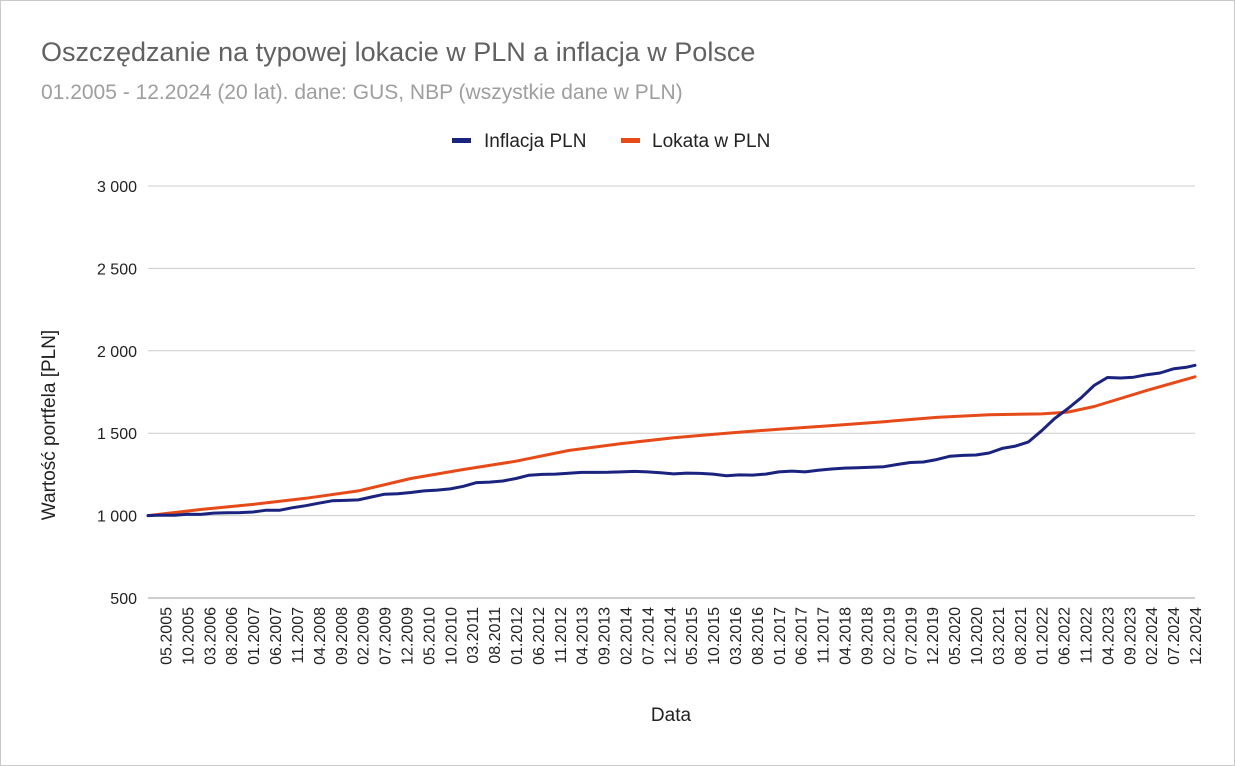 The height and width of the screenshot is (766, 1235). Describe the element at coordinates (561, 635) in the screenshot. I see `x-tick-label: 11.2012` at that location.